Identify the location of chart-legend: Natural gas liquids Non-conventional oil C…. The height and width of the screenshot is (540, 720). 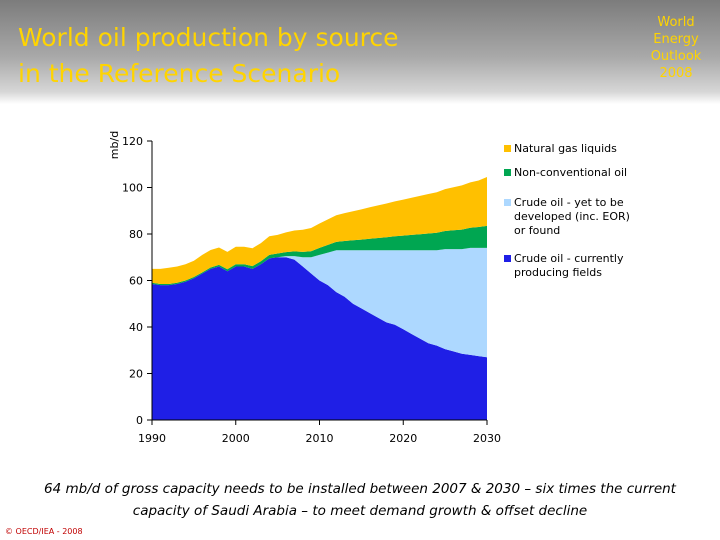
(567, 210).